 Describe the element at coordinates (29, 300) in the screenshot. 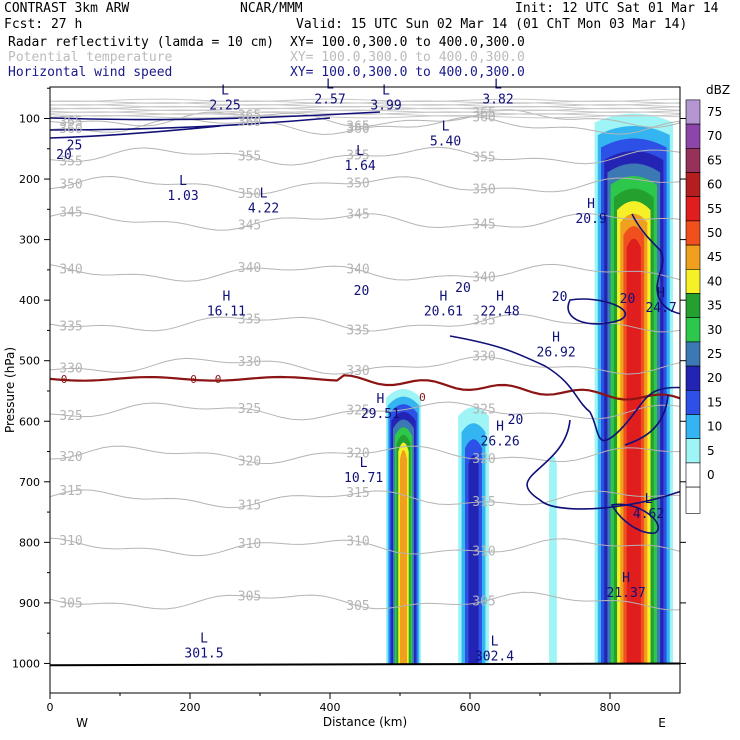

I see `y-tick-label: 400` at that location.